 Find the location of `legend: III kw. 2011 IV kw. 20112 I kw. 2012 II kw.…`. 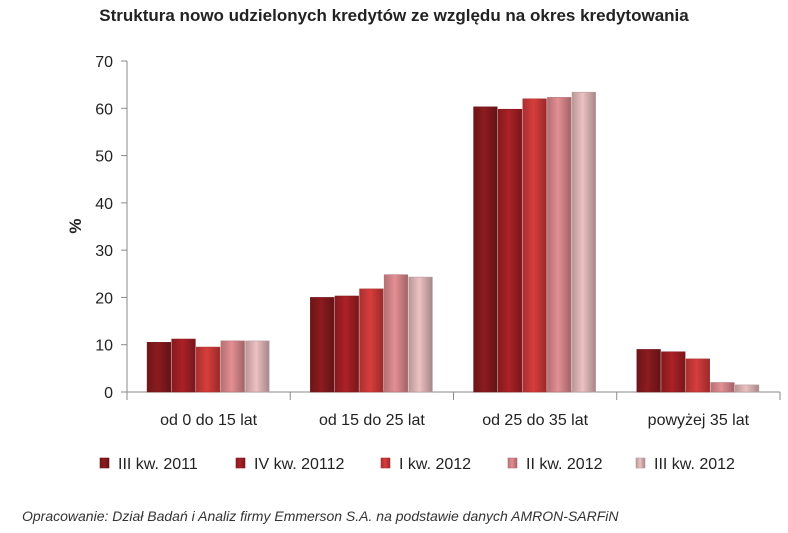

legend: III kw. 2011 IV kw. 20112 I kw. 2012 II kw.… is located at coordinates (417, 464).